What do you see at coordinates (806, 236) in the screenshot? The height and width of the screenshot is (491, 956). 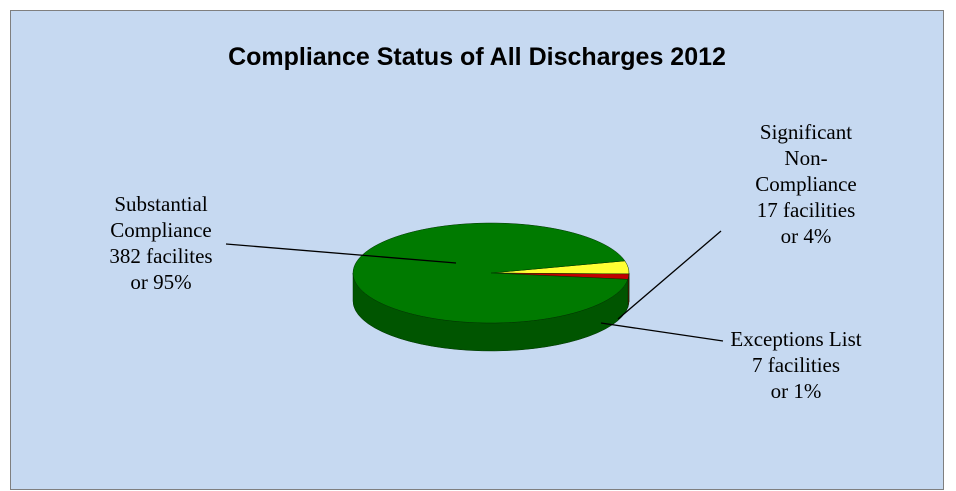 I see `slice-percent-label: or 4%` at bounding box center [806, 236].